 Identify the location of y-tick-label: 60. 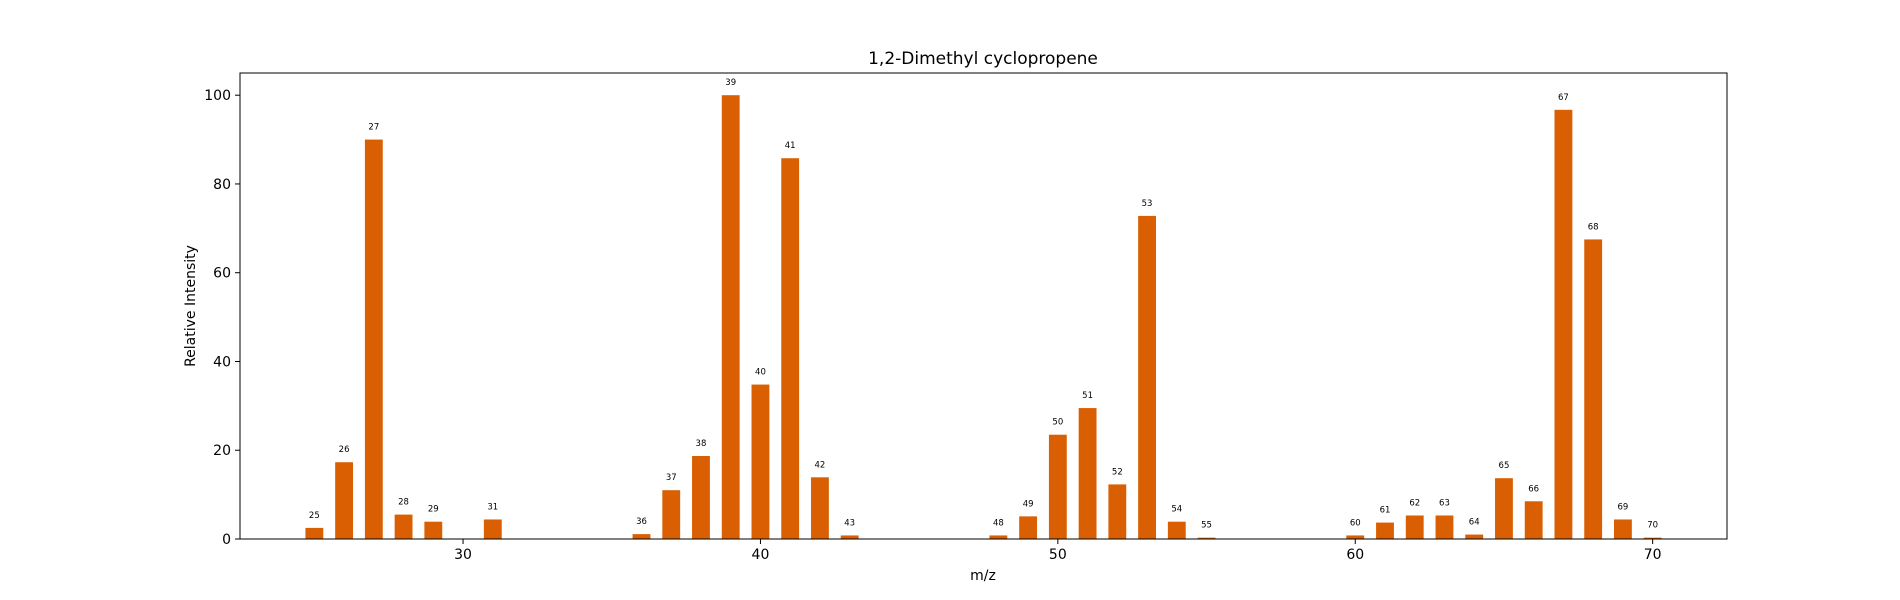
(222, 274).